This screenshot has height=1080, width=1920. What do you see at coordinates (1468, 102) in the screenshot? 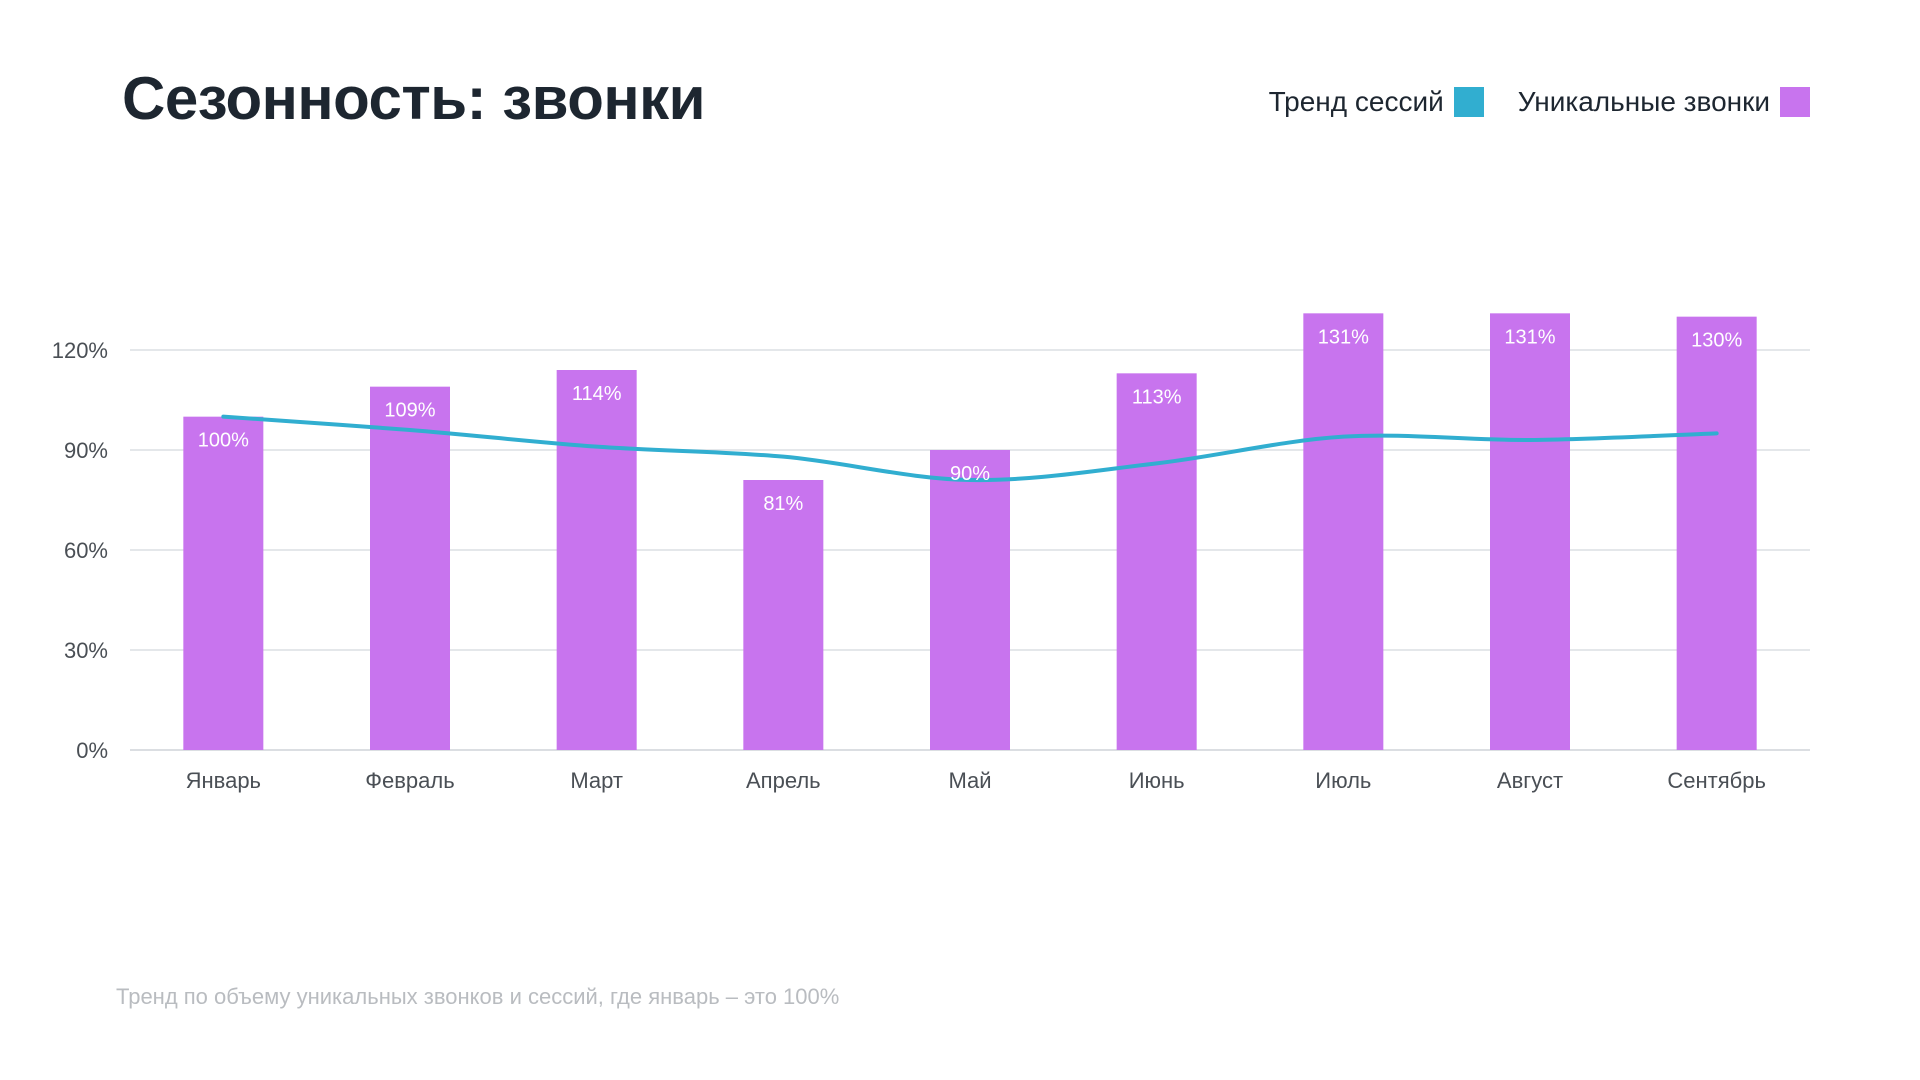
I see `legend-swatch-sessions-trend` at bounding box center [1468, 102].